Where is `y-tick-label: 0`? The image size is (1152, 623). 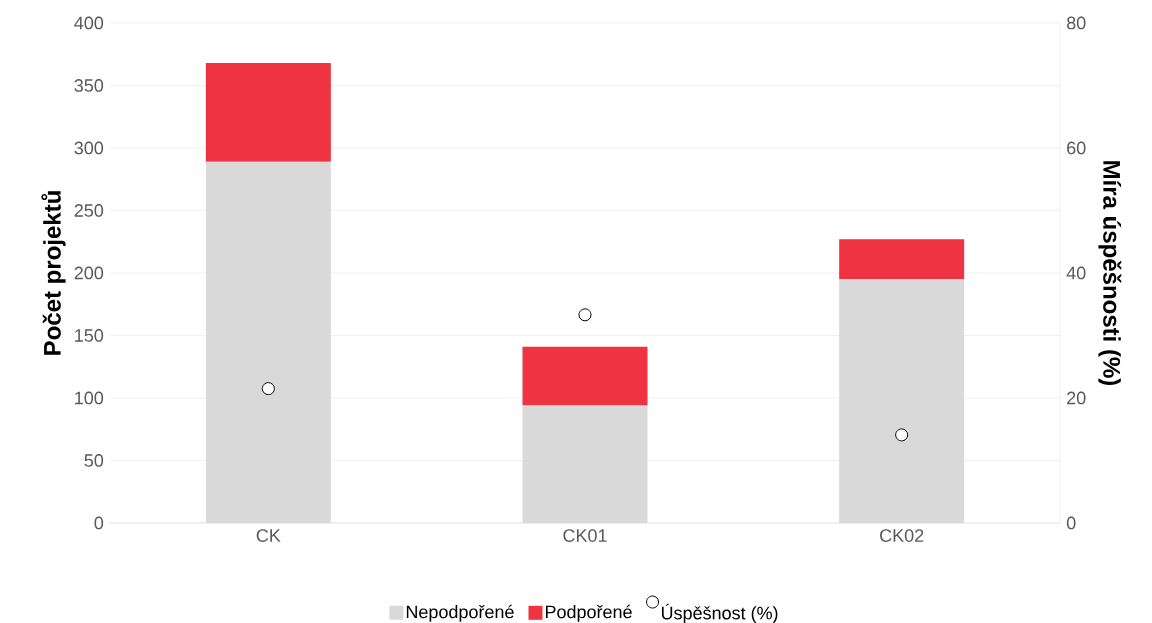
y-tick-label: 0 is located at coordinates (99, 523).